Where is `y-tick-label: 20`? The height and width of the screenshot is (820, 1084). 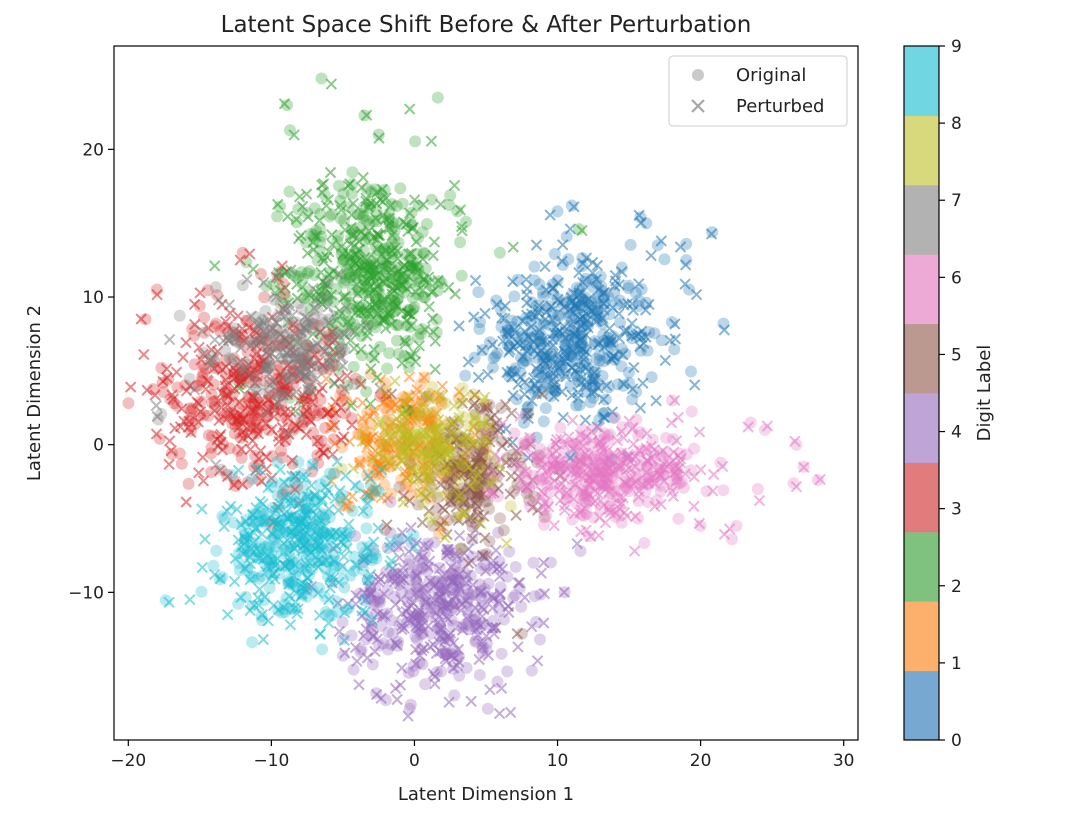
y-tick-label: 20 is located at coordinates (93, 150).